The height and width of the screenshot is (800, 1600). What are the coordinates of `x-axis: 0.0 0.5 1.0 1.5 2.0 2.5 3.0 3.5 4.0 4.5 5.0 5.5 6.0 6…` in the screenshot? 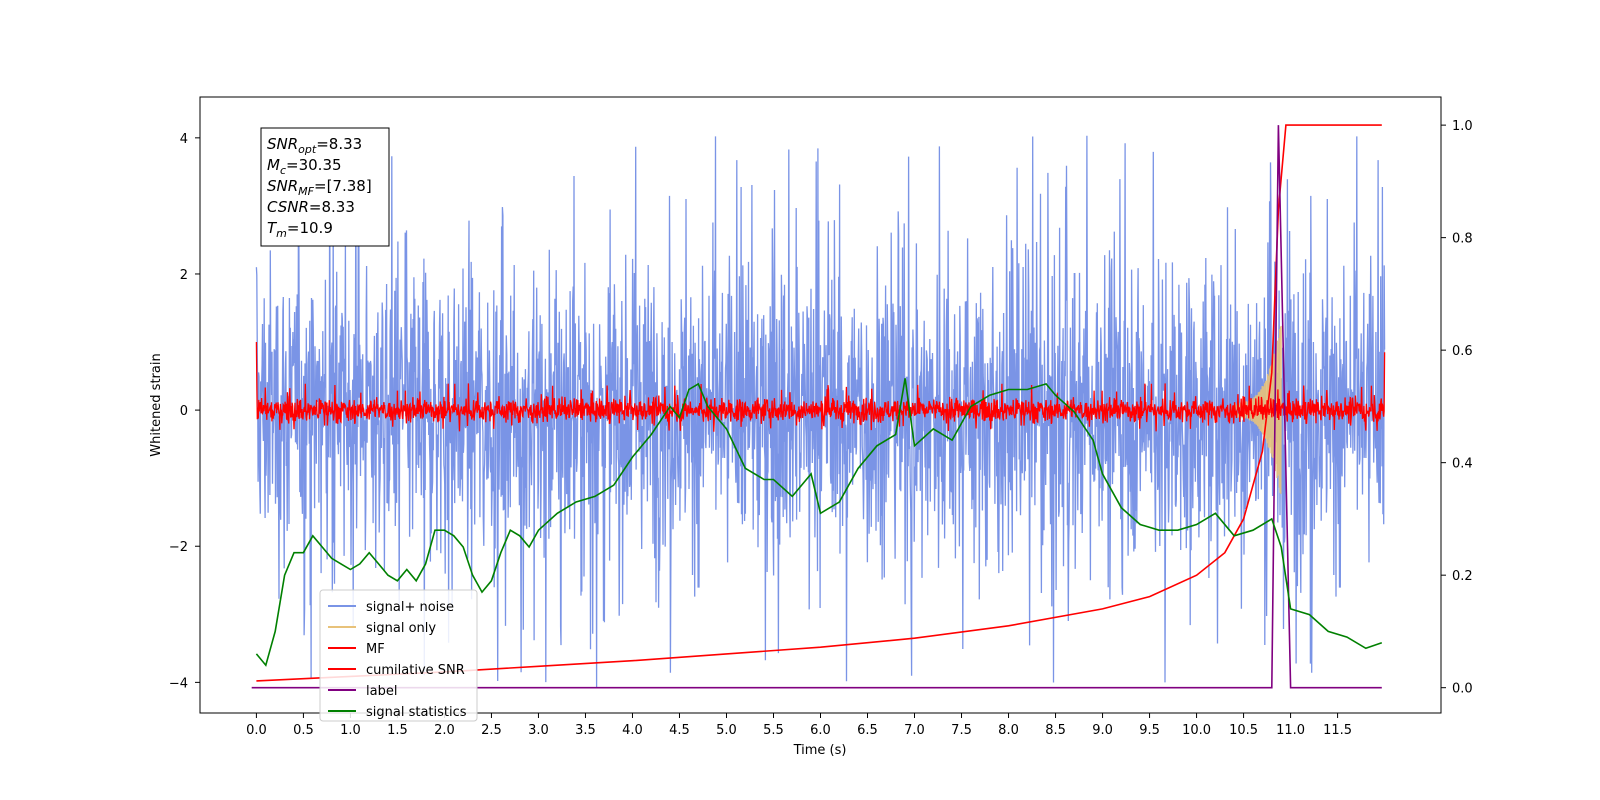 It's located at (799, 725).